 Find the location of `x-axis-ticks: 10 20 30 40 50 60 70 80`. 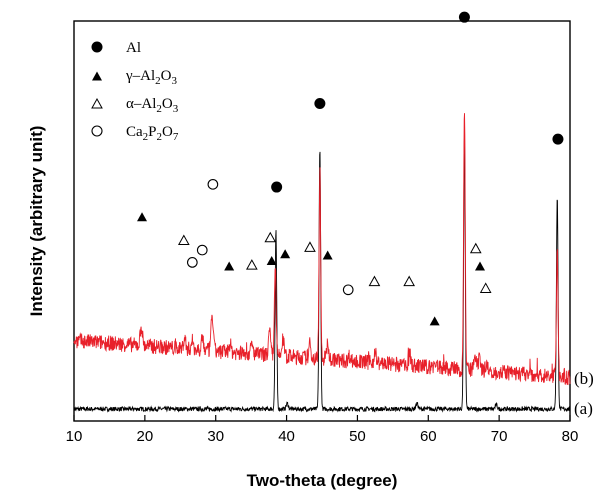

x-axis-ticks: 10 20 30 40 50 60 70 80 is located at coordinates (322, 430).